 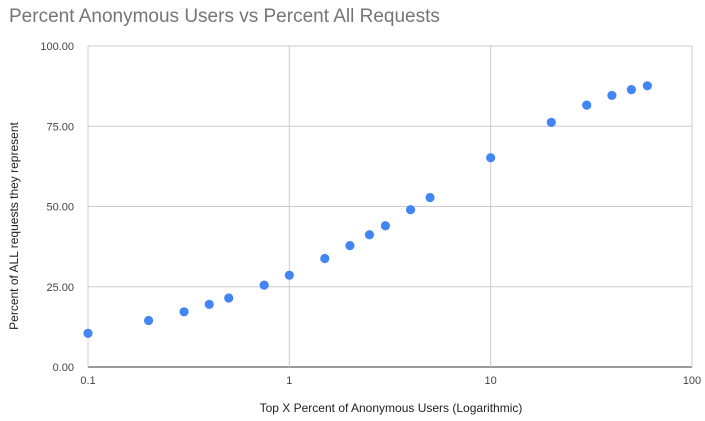 What do you see at coordinates (63, 368) in the screenshot?
I see `y-tick-label: 0.00` at bounding box center [63, 368].